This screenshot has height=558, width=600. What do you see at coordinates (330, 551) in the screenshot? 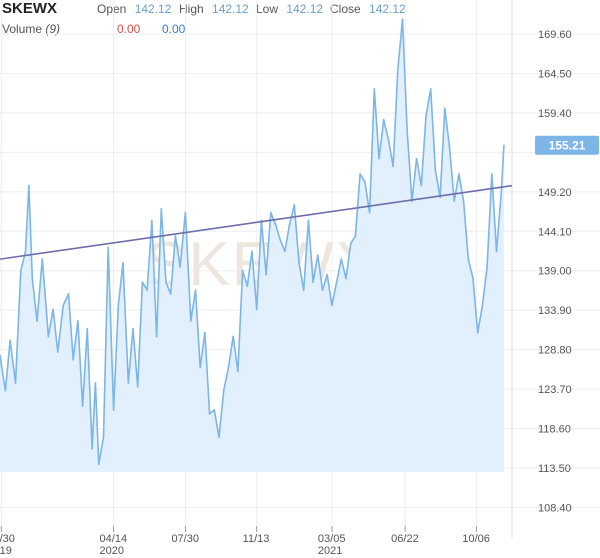
I see `x-tick-year: 2021` at bounding box center [330, 551].